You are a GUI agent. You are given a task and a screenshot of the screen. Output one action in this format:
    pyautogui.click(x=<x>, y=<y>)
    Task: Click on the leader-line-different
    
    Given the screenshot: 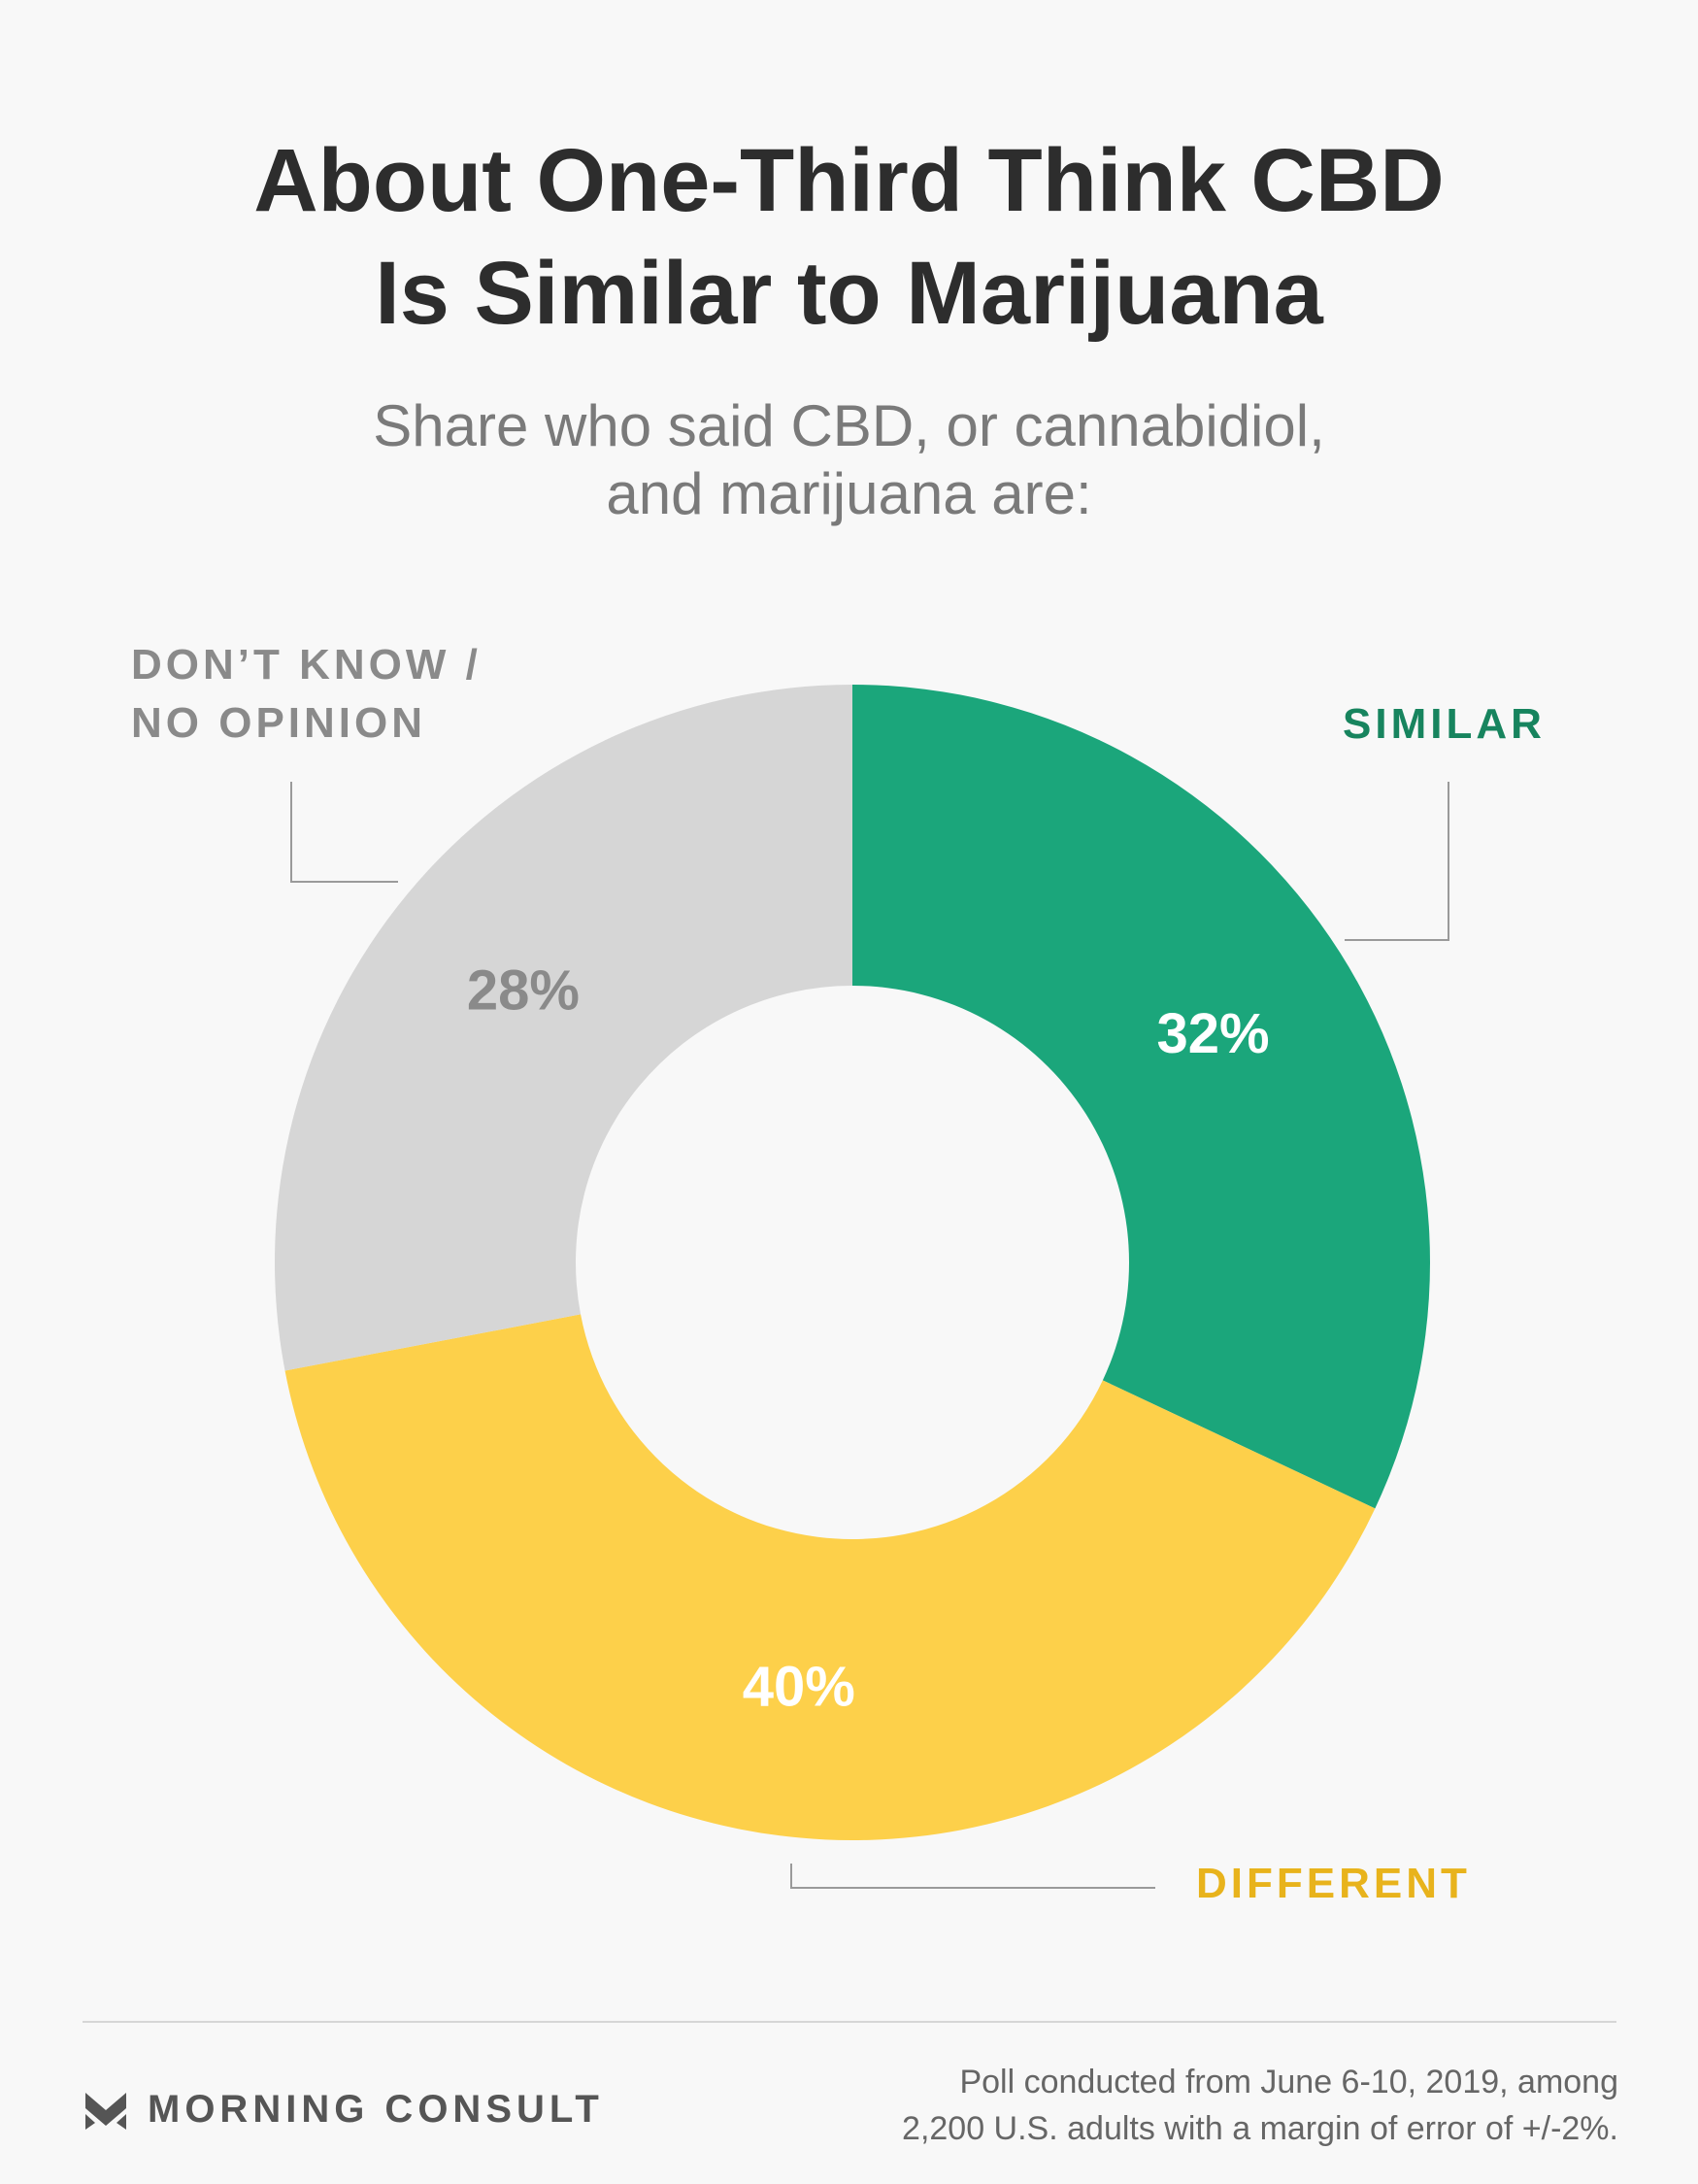 What is the action you would take?
    pyautogui.click(x=972, y=1876)
    